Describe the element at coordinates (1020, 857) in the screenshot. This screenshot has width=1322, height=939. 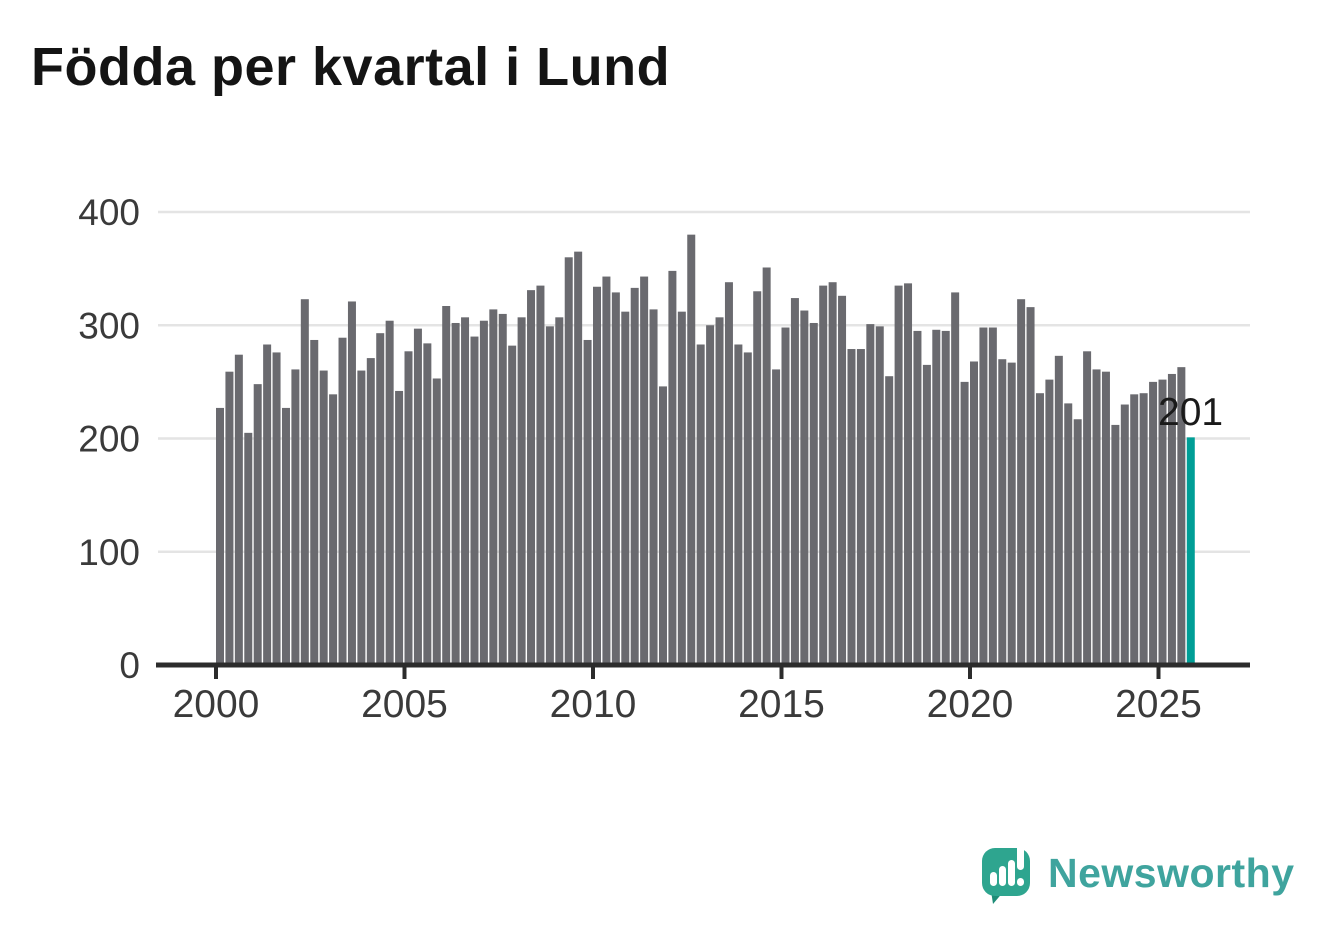
I see `logo-exclamation-stem` at that location.